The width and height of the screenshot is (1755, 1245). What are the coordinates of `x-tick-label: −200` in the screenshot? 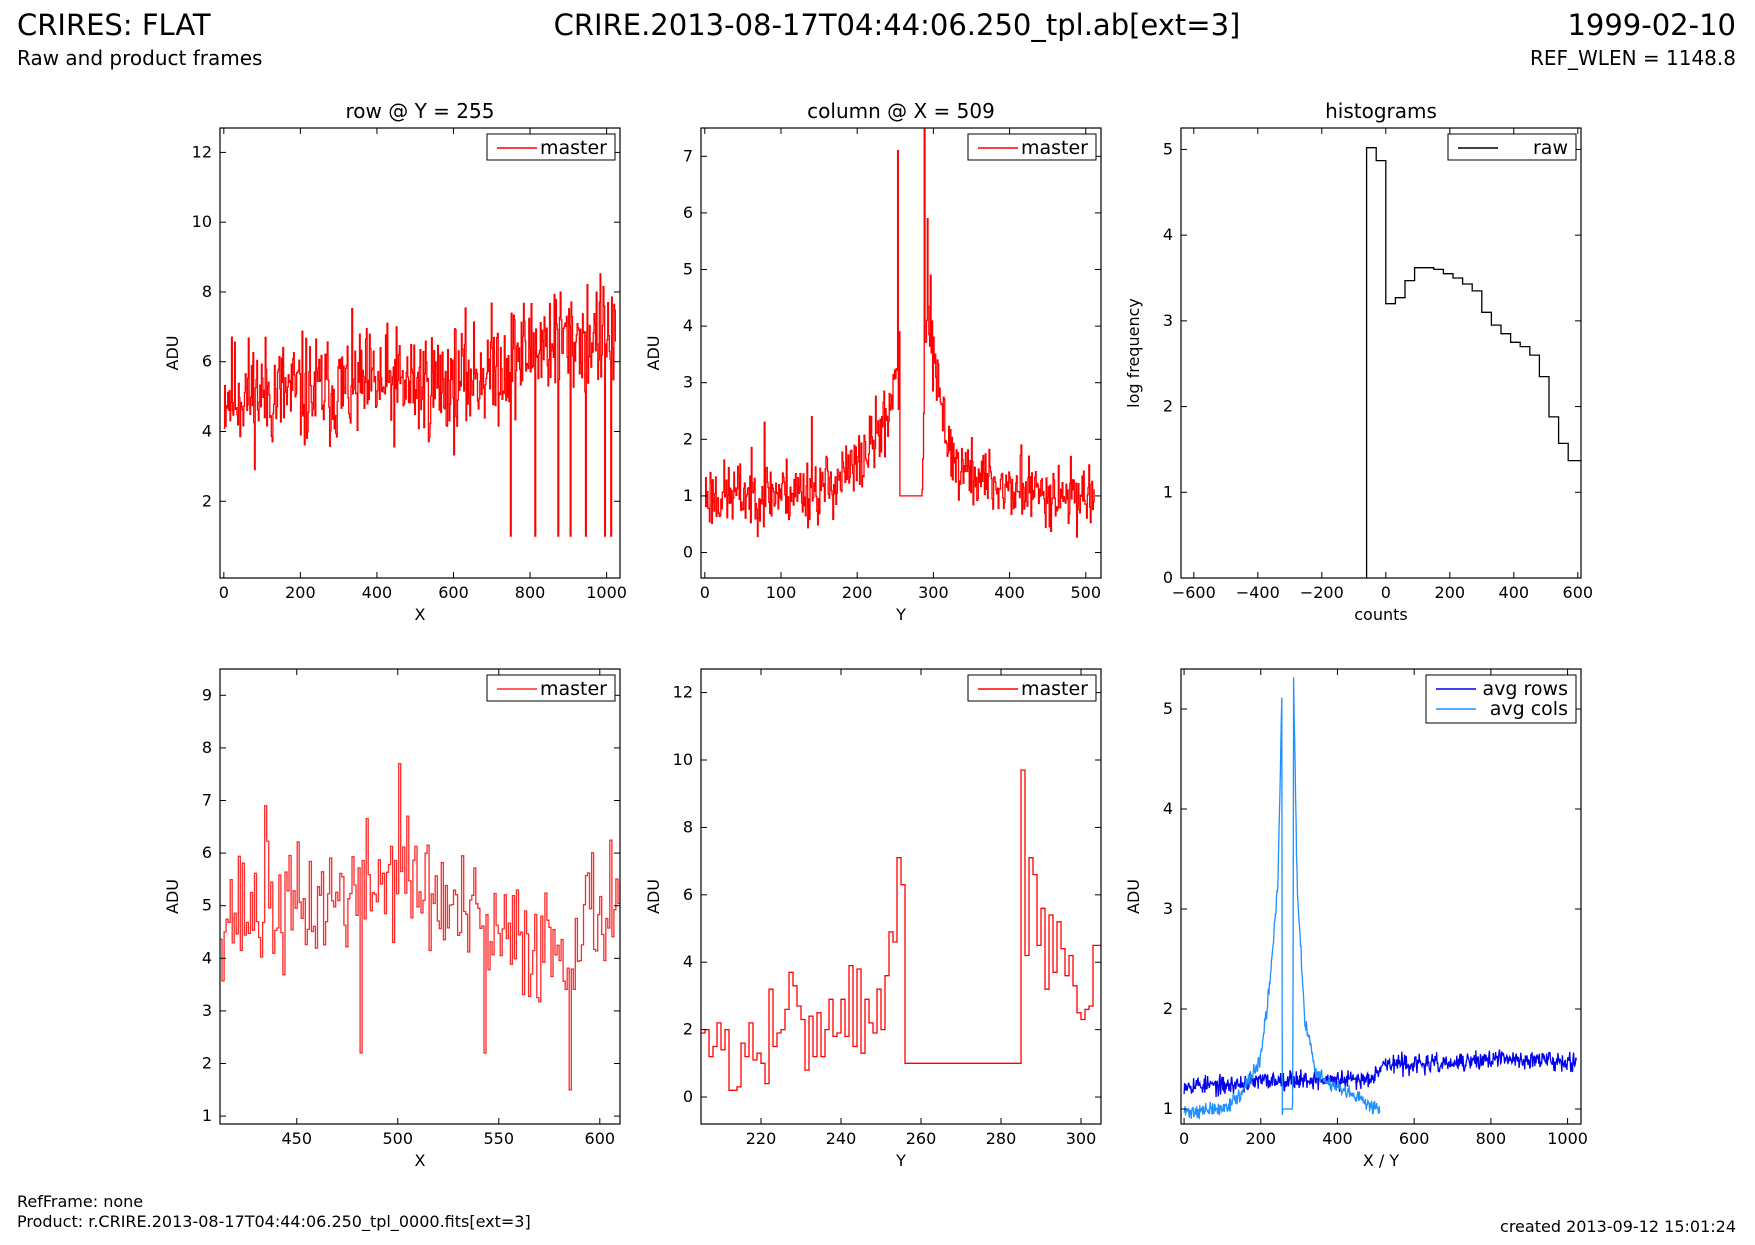 It's located at (1322, 592).